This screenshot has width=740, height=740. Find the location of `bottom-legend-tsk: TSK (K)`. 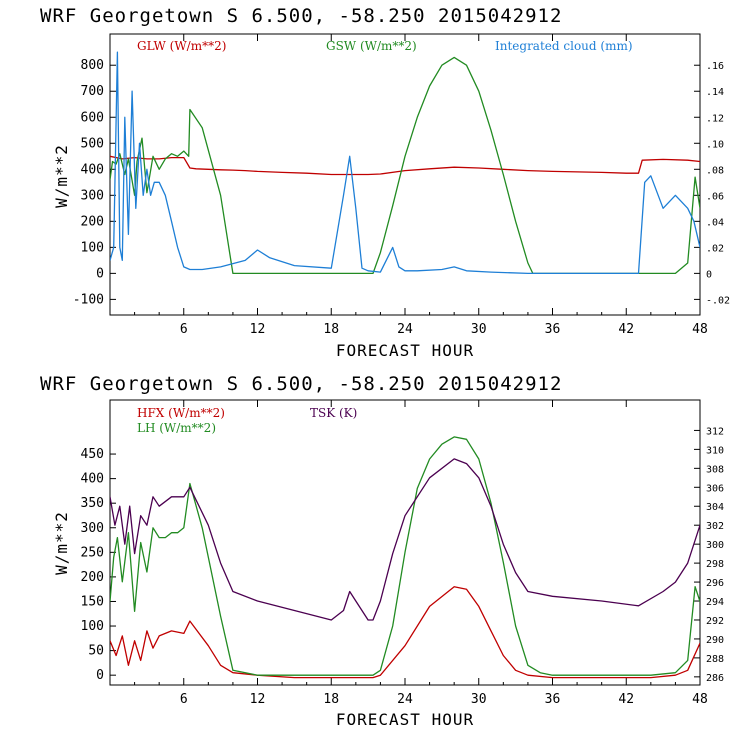

bottom-legend-tsk: TSK (K) is located at coordinates (333, 413).